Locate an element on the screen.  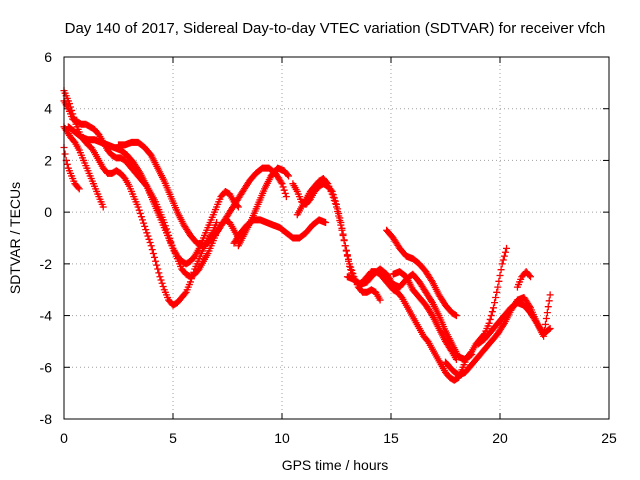
x-tick-label: 0 is located at coordinates (64, 438).